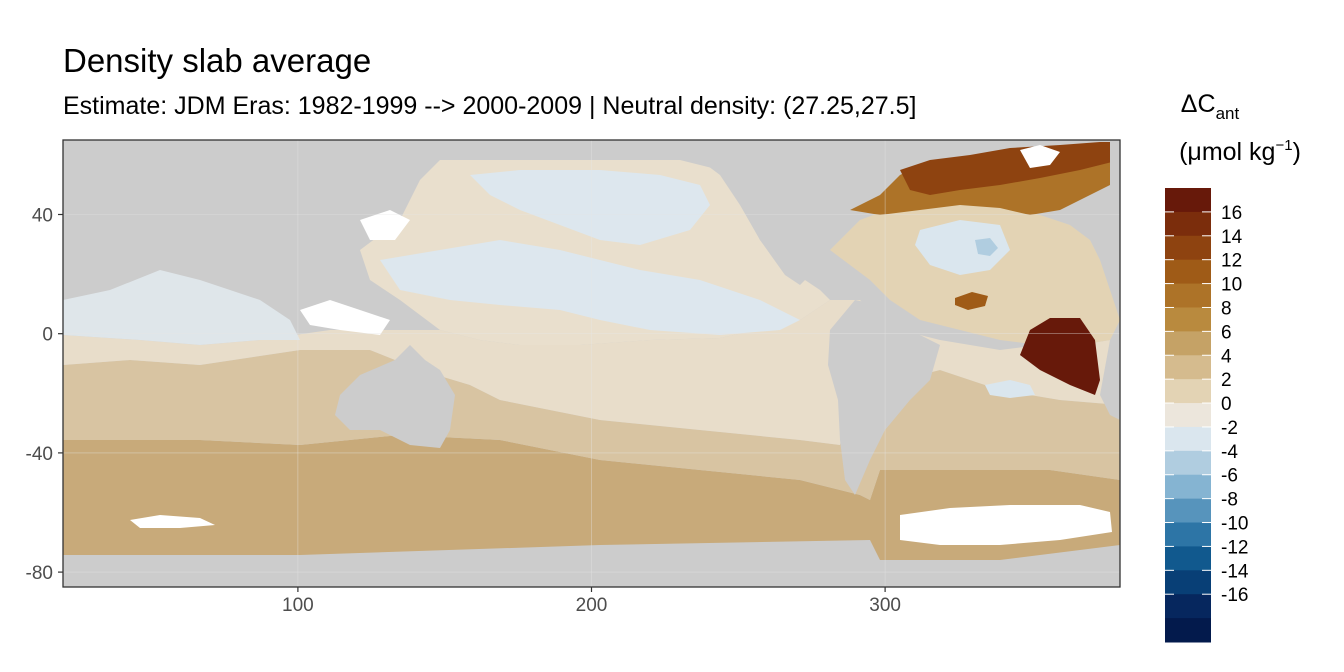 The width and height of the screenshot is (1344, 672). Describe the element at coordinates (1232, 237) in the screenshot. I see `legend-tick-label: 14` at that location.